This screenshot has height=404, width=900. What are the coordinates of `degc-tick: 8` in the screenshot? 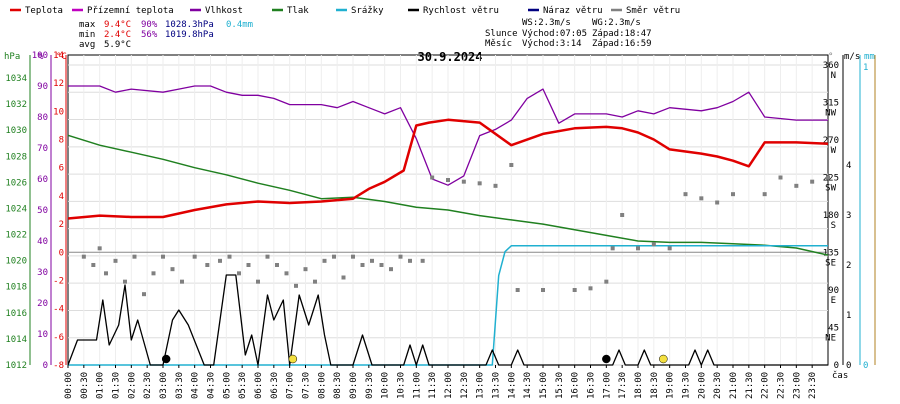 It's located at (61, 141).